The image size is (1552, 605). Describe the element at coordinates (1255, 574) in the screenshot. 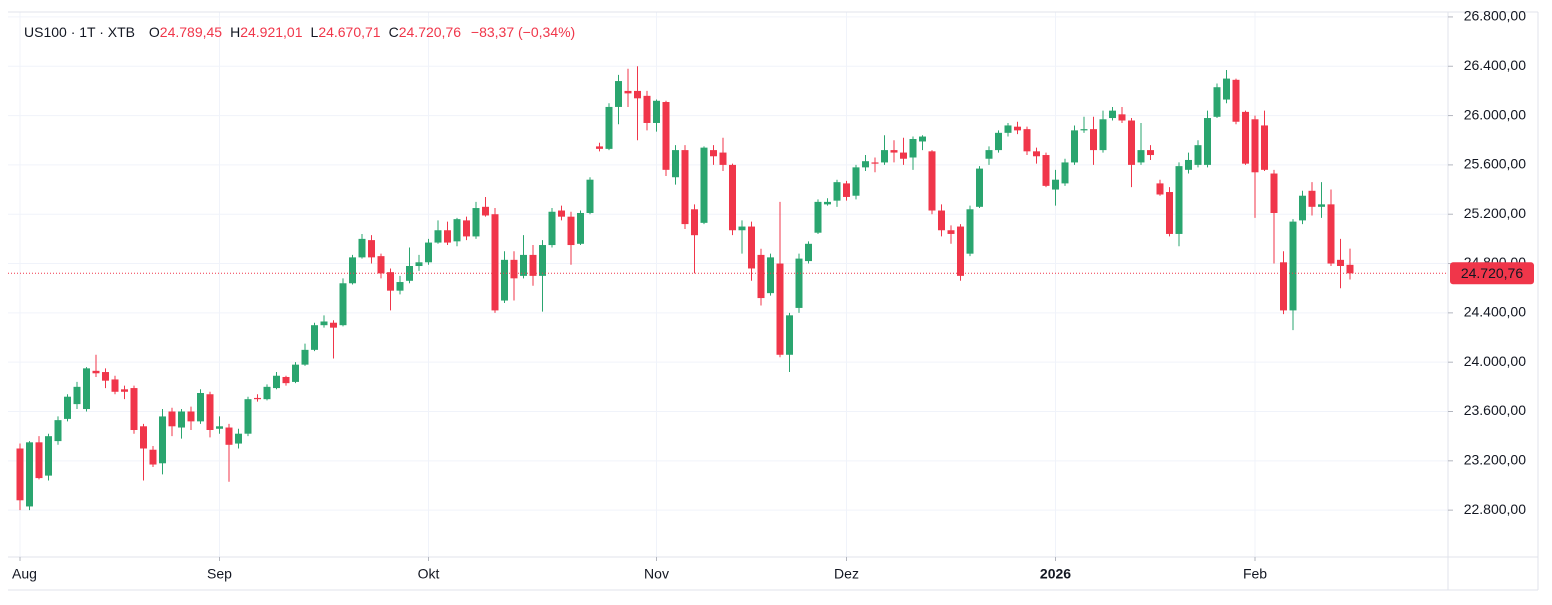

I see `x-tick-label: Feb` at that location.